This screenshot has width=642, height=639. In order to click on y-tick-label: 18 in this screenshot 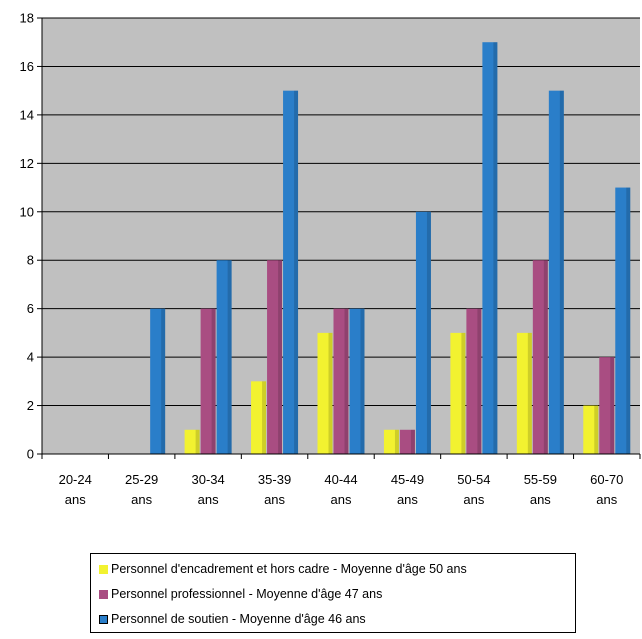, I will do `click(27, 18)`.